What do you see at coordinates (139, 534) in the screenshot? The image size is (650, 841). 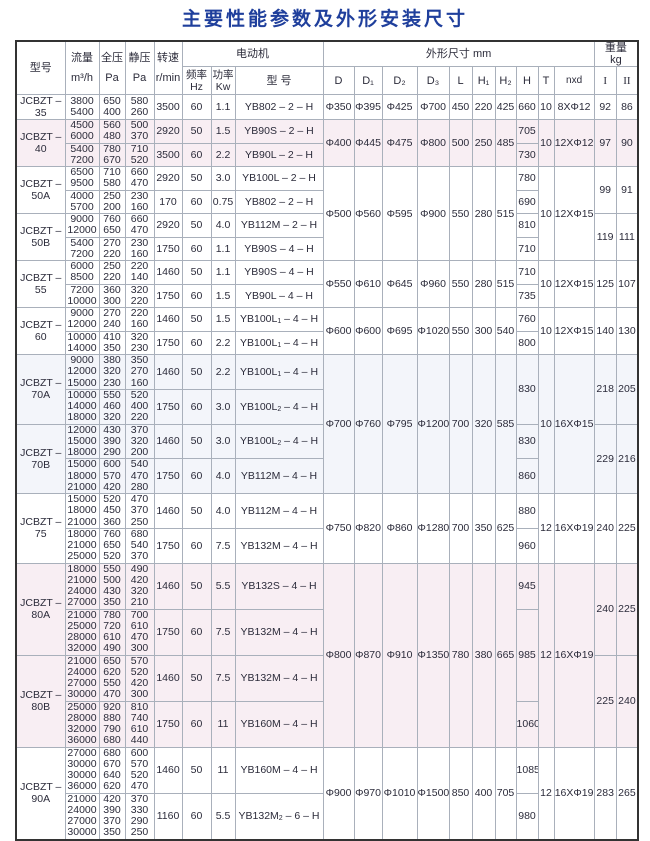 I see `value-line: 680` at bounding box center [139, 534].